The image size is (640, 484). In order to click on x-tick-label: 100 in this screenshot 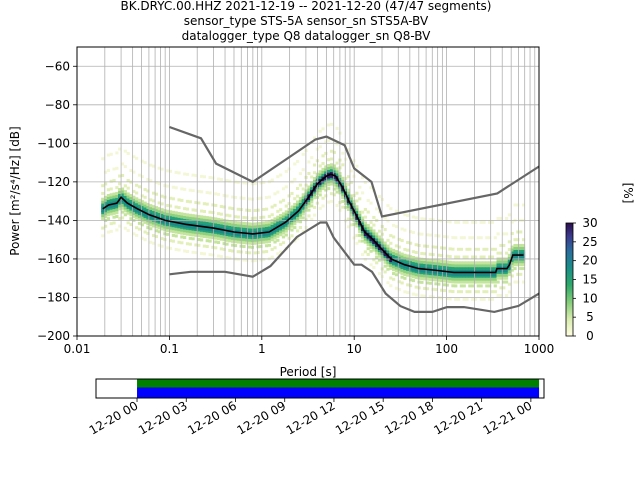, I will do `click(446, 349)`.